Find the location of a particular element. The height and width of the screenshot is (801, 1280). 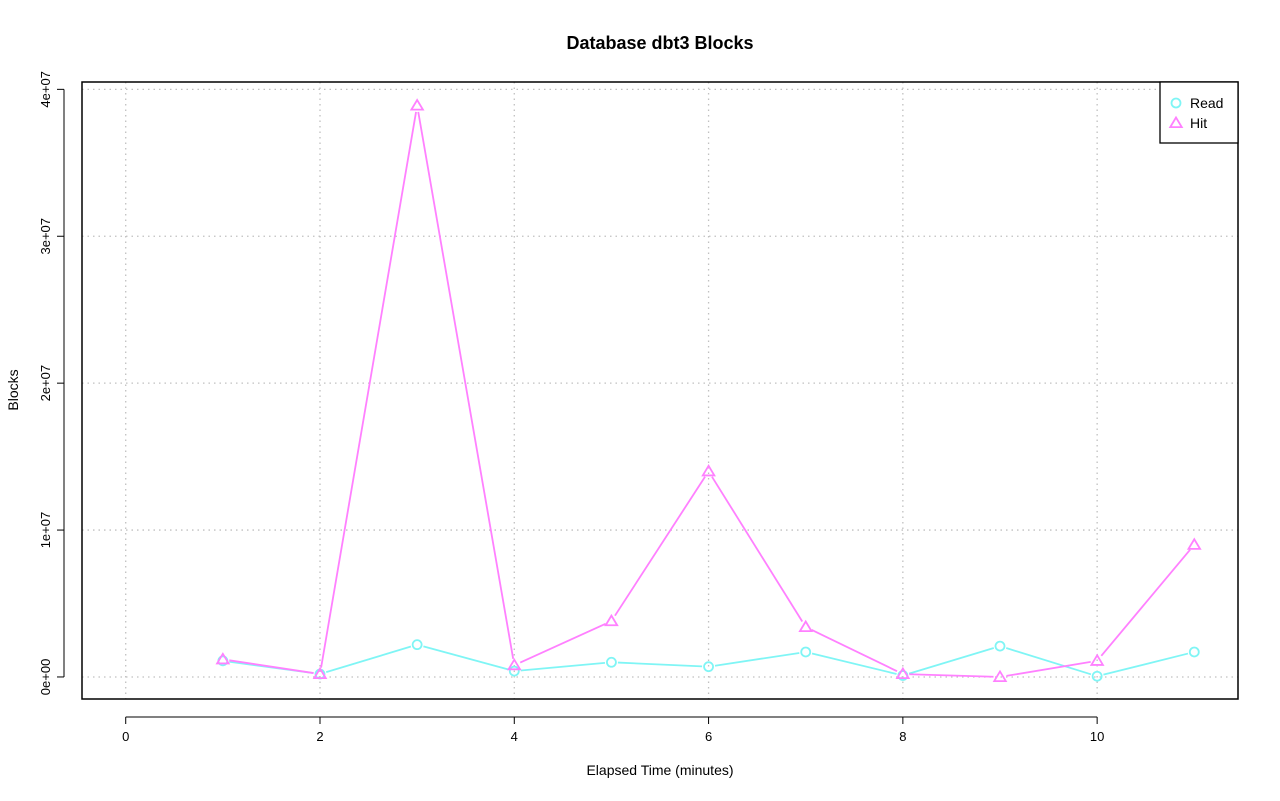

y-tick-label: 0e+00 is located at coordinates (45, 677).